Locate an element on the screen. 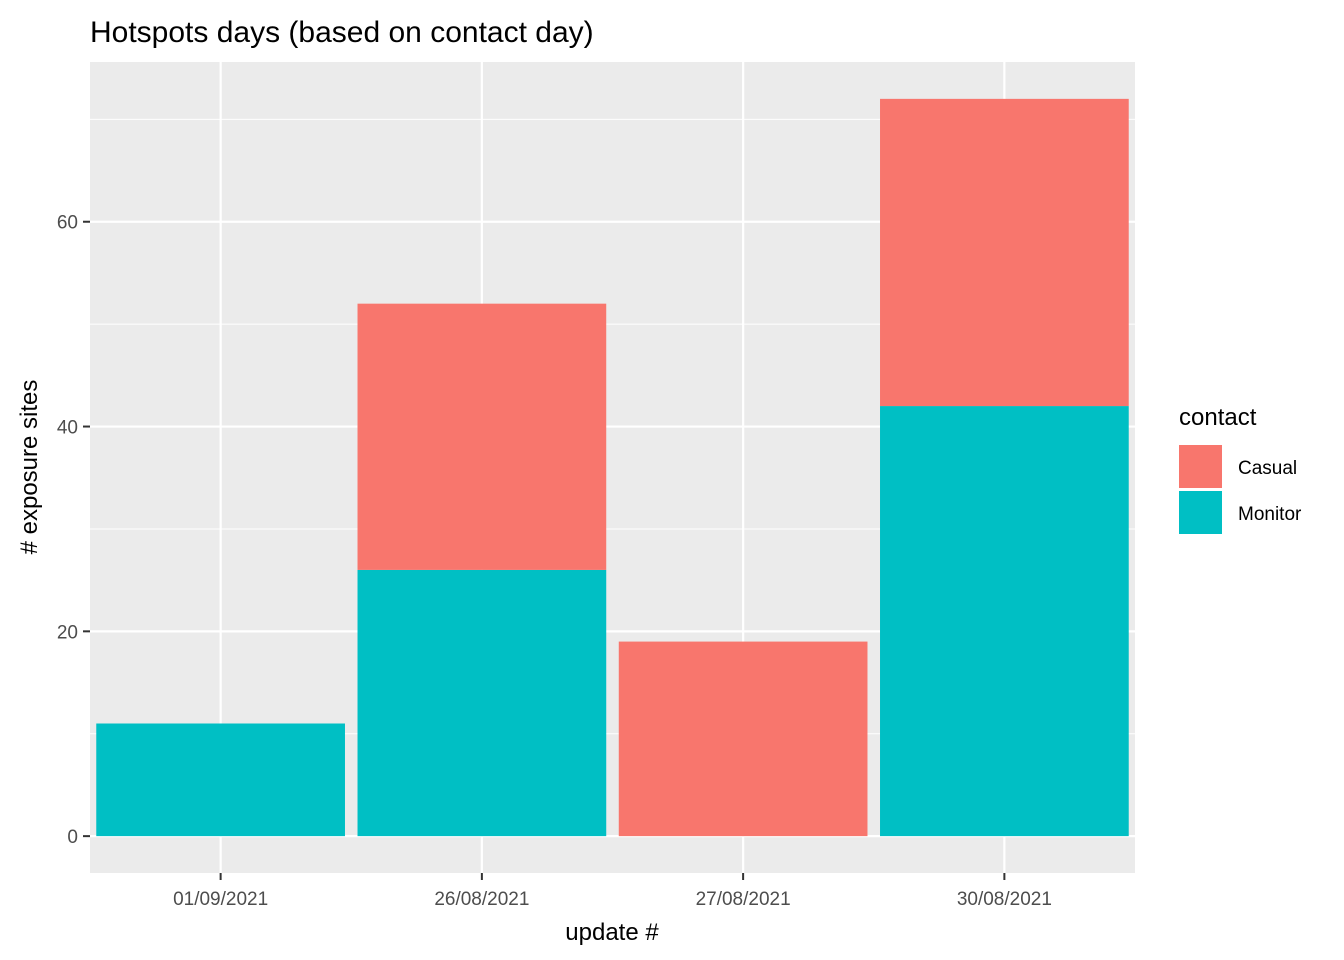 Image resolution: width=1344 pixels, height=960 pixels. legend-label-monitor: Monitor is located at coordinates (1270, 514).